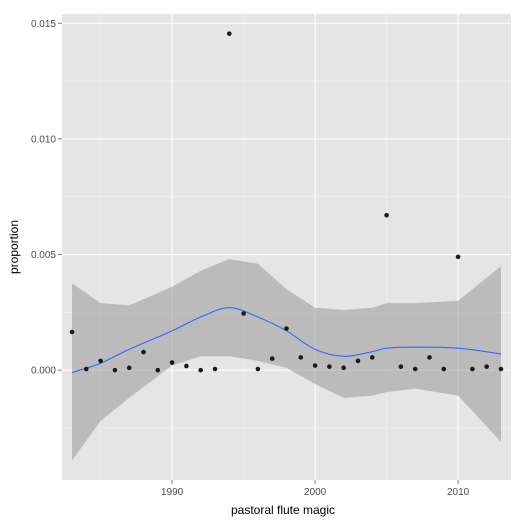  Describe the element at coordinates (46, 198) in the screenshot. I see `y-axis: 0.000 0.005 0.010 0.015` at that location.